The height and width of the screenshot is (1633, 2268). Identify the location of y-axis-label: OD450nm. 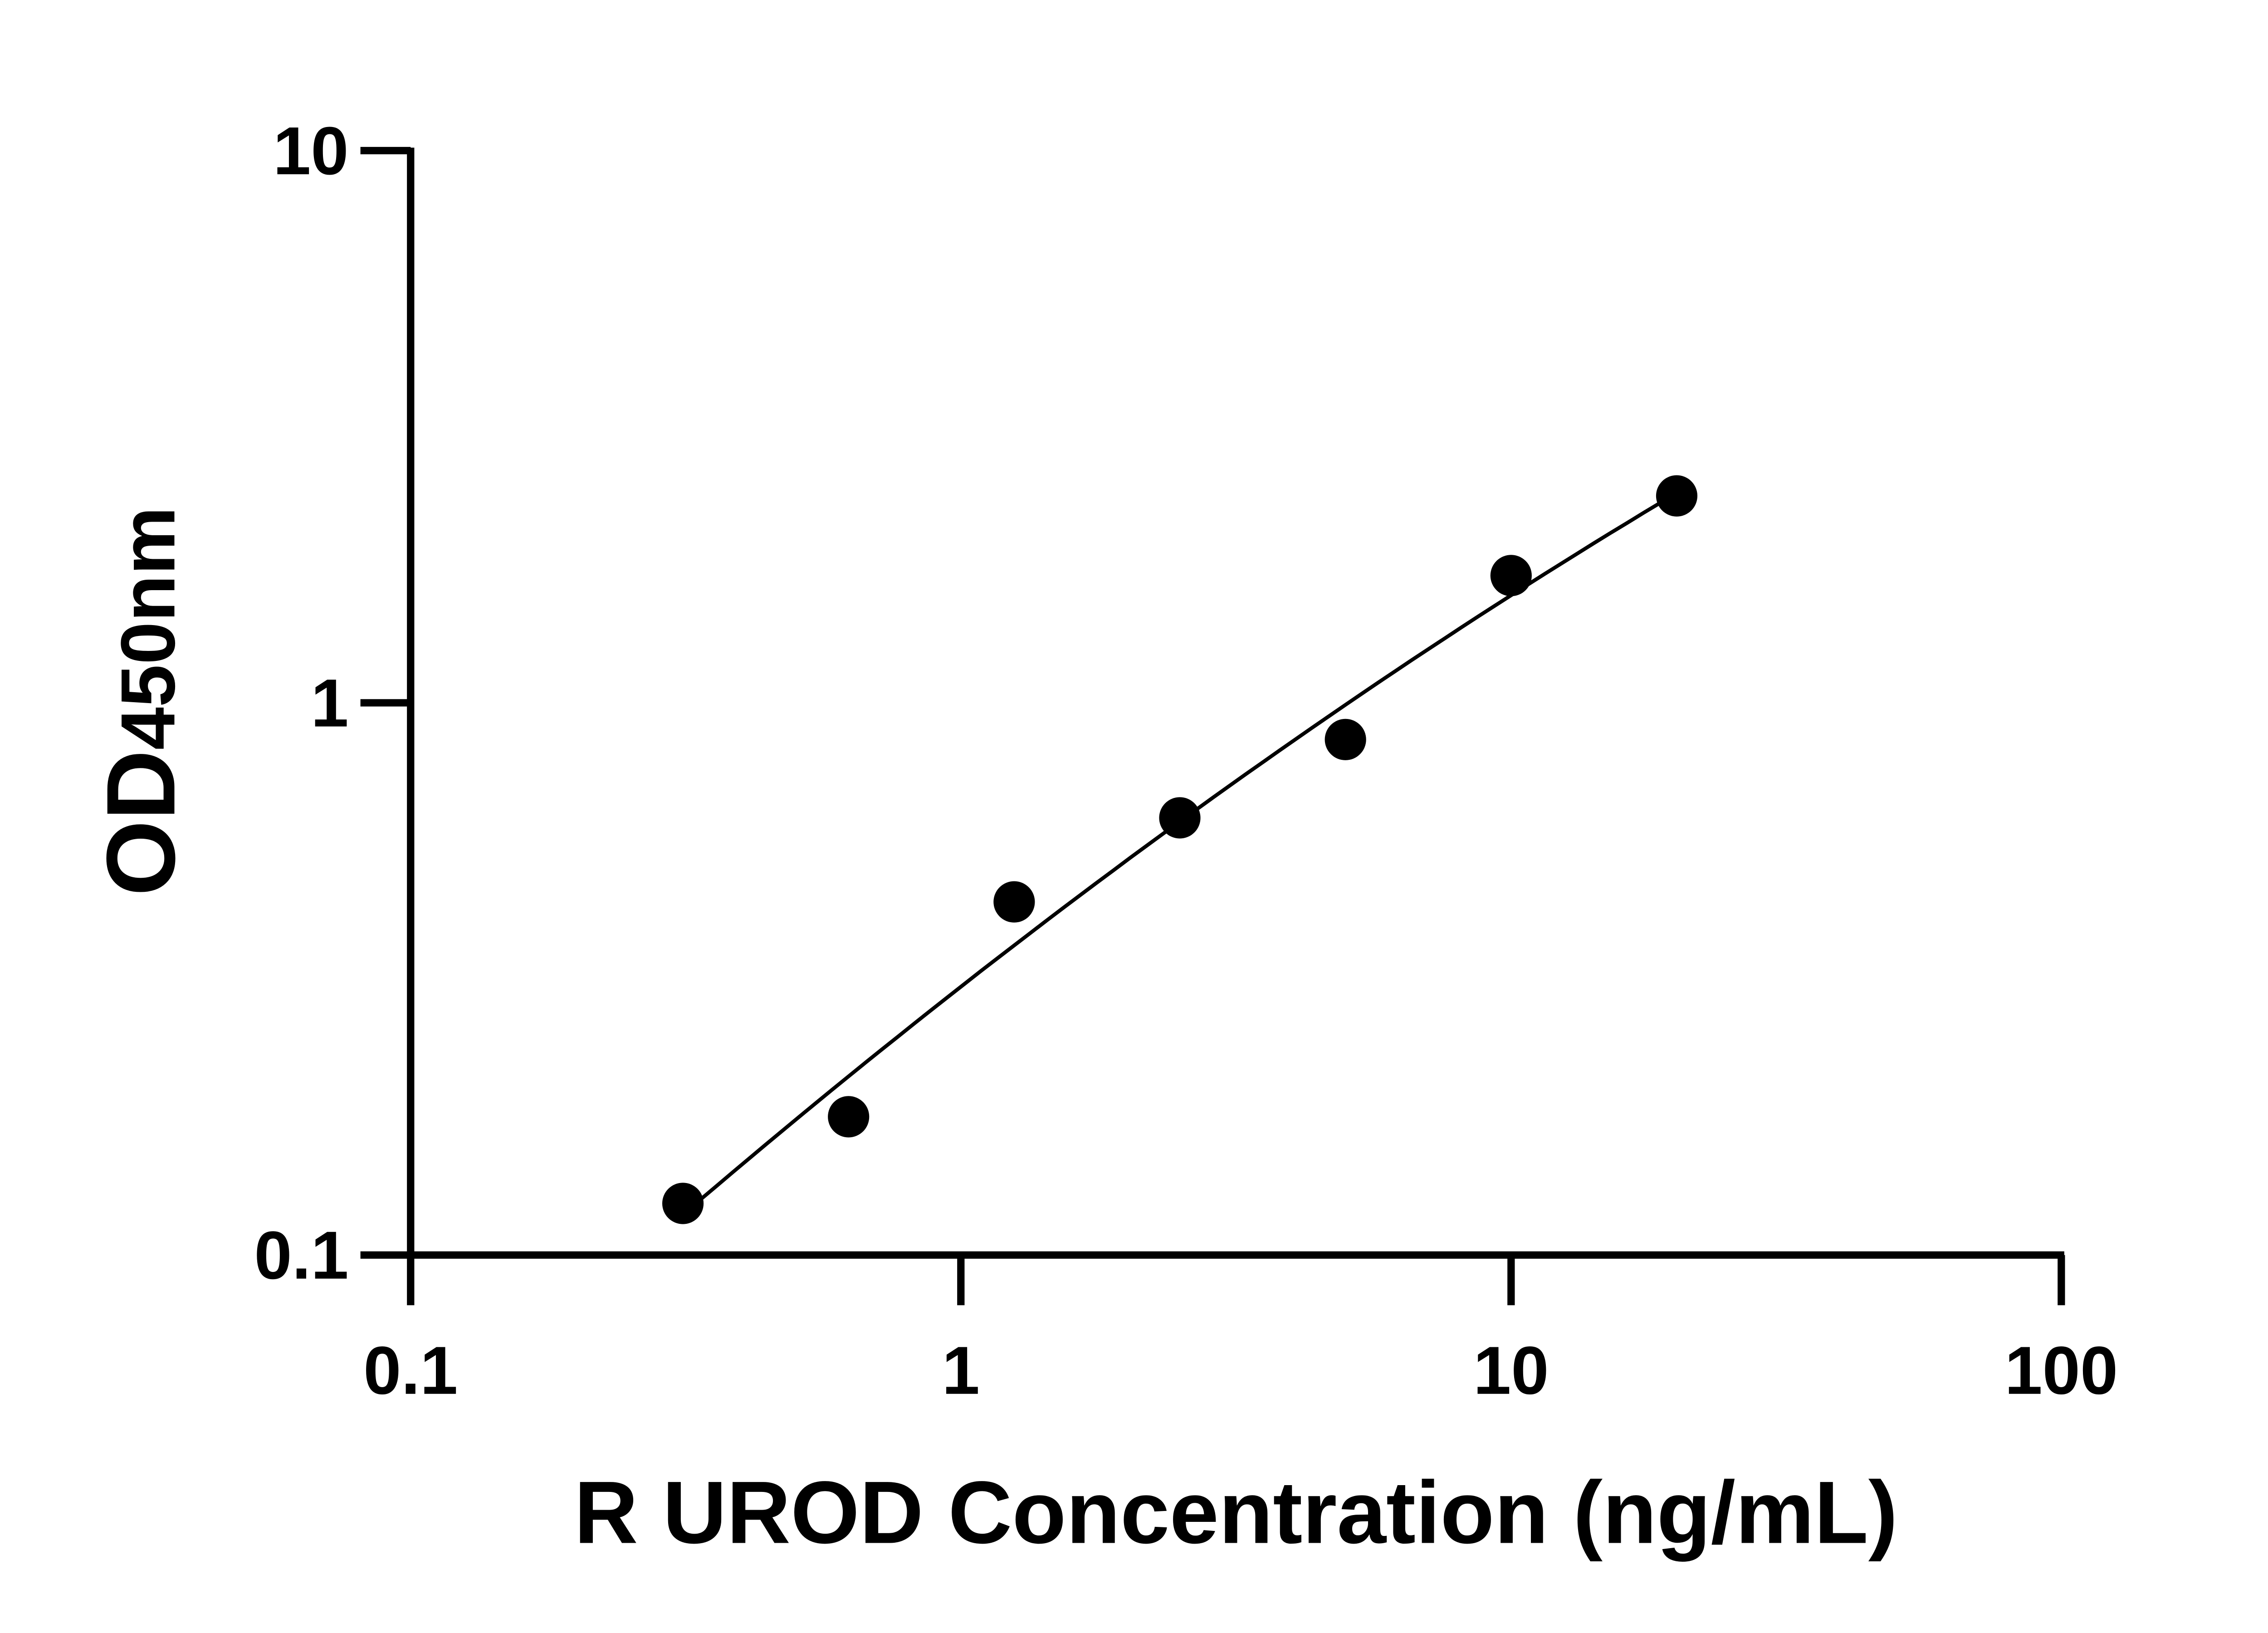
(140, 701).